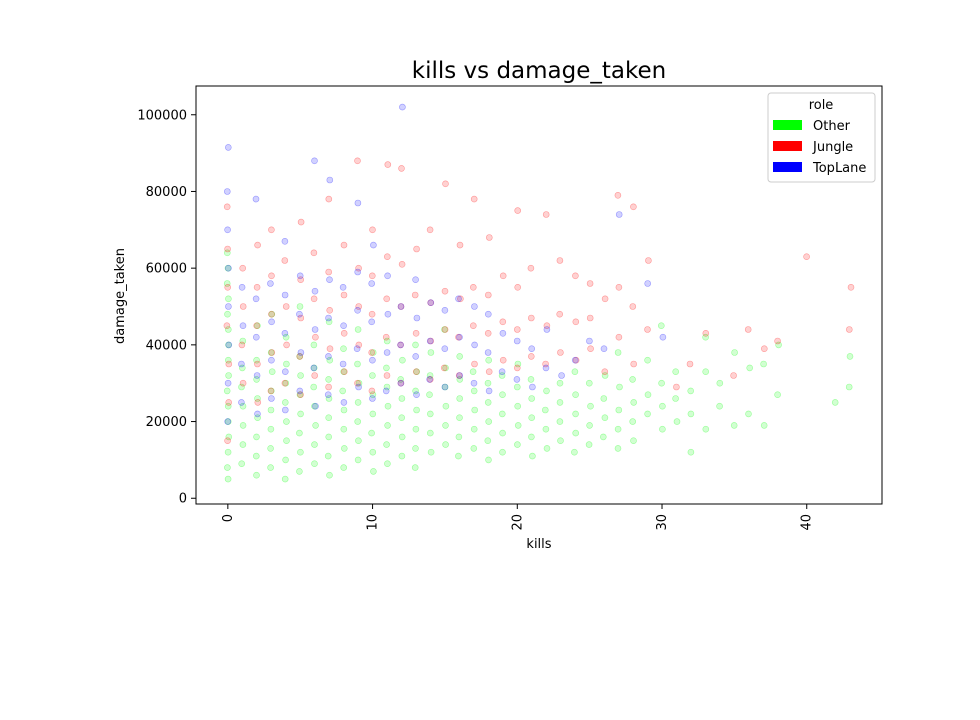 Image resolution: width=980 pixels, height=720 pixels. What do you see at coordinates (373, 522) in the screenshot?
I see `x-tick-label: 10` at bounding box center [373, 522].